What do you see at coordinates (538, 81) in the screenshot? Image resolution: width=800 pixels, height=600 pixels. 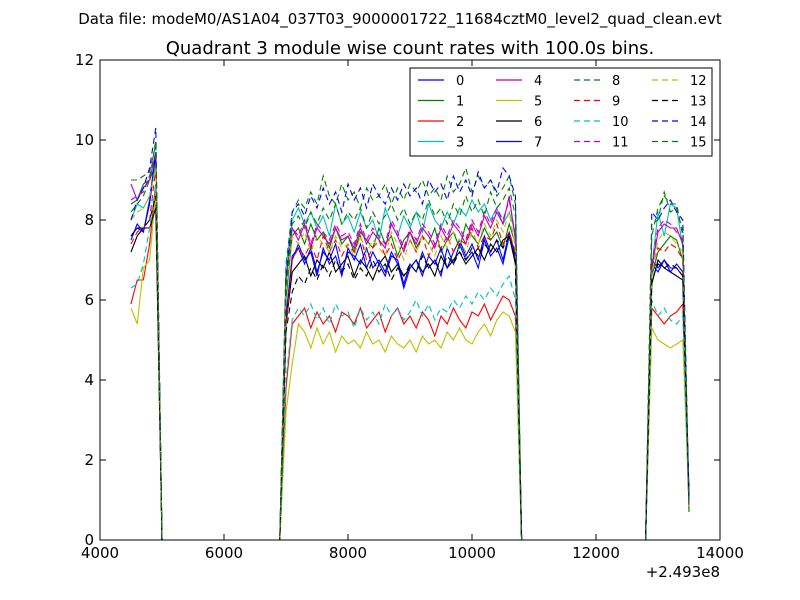 I see `legend-label-4: 4` at bounding box center [538, 81].